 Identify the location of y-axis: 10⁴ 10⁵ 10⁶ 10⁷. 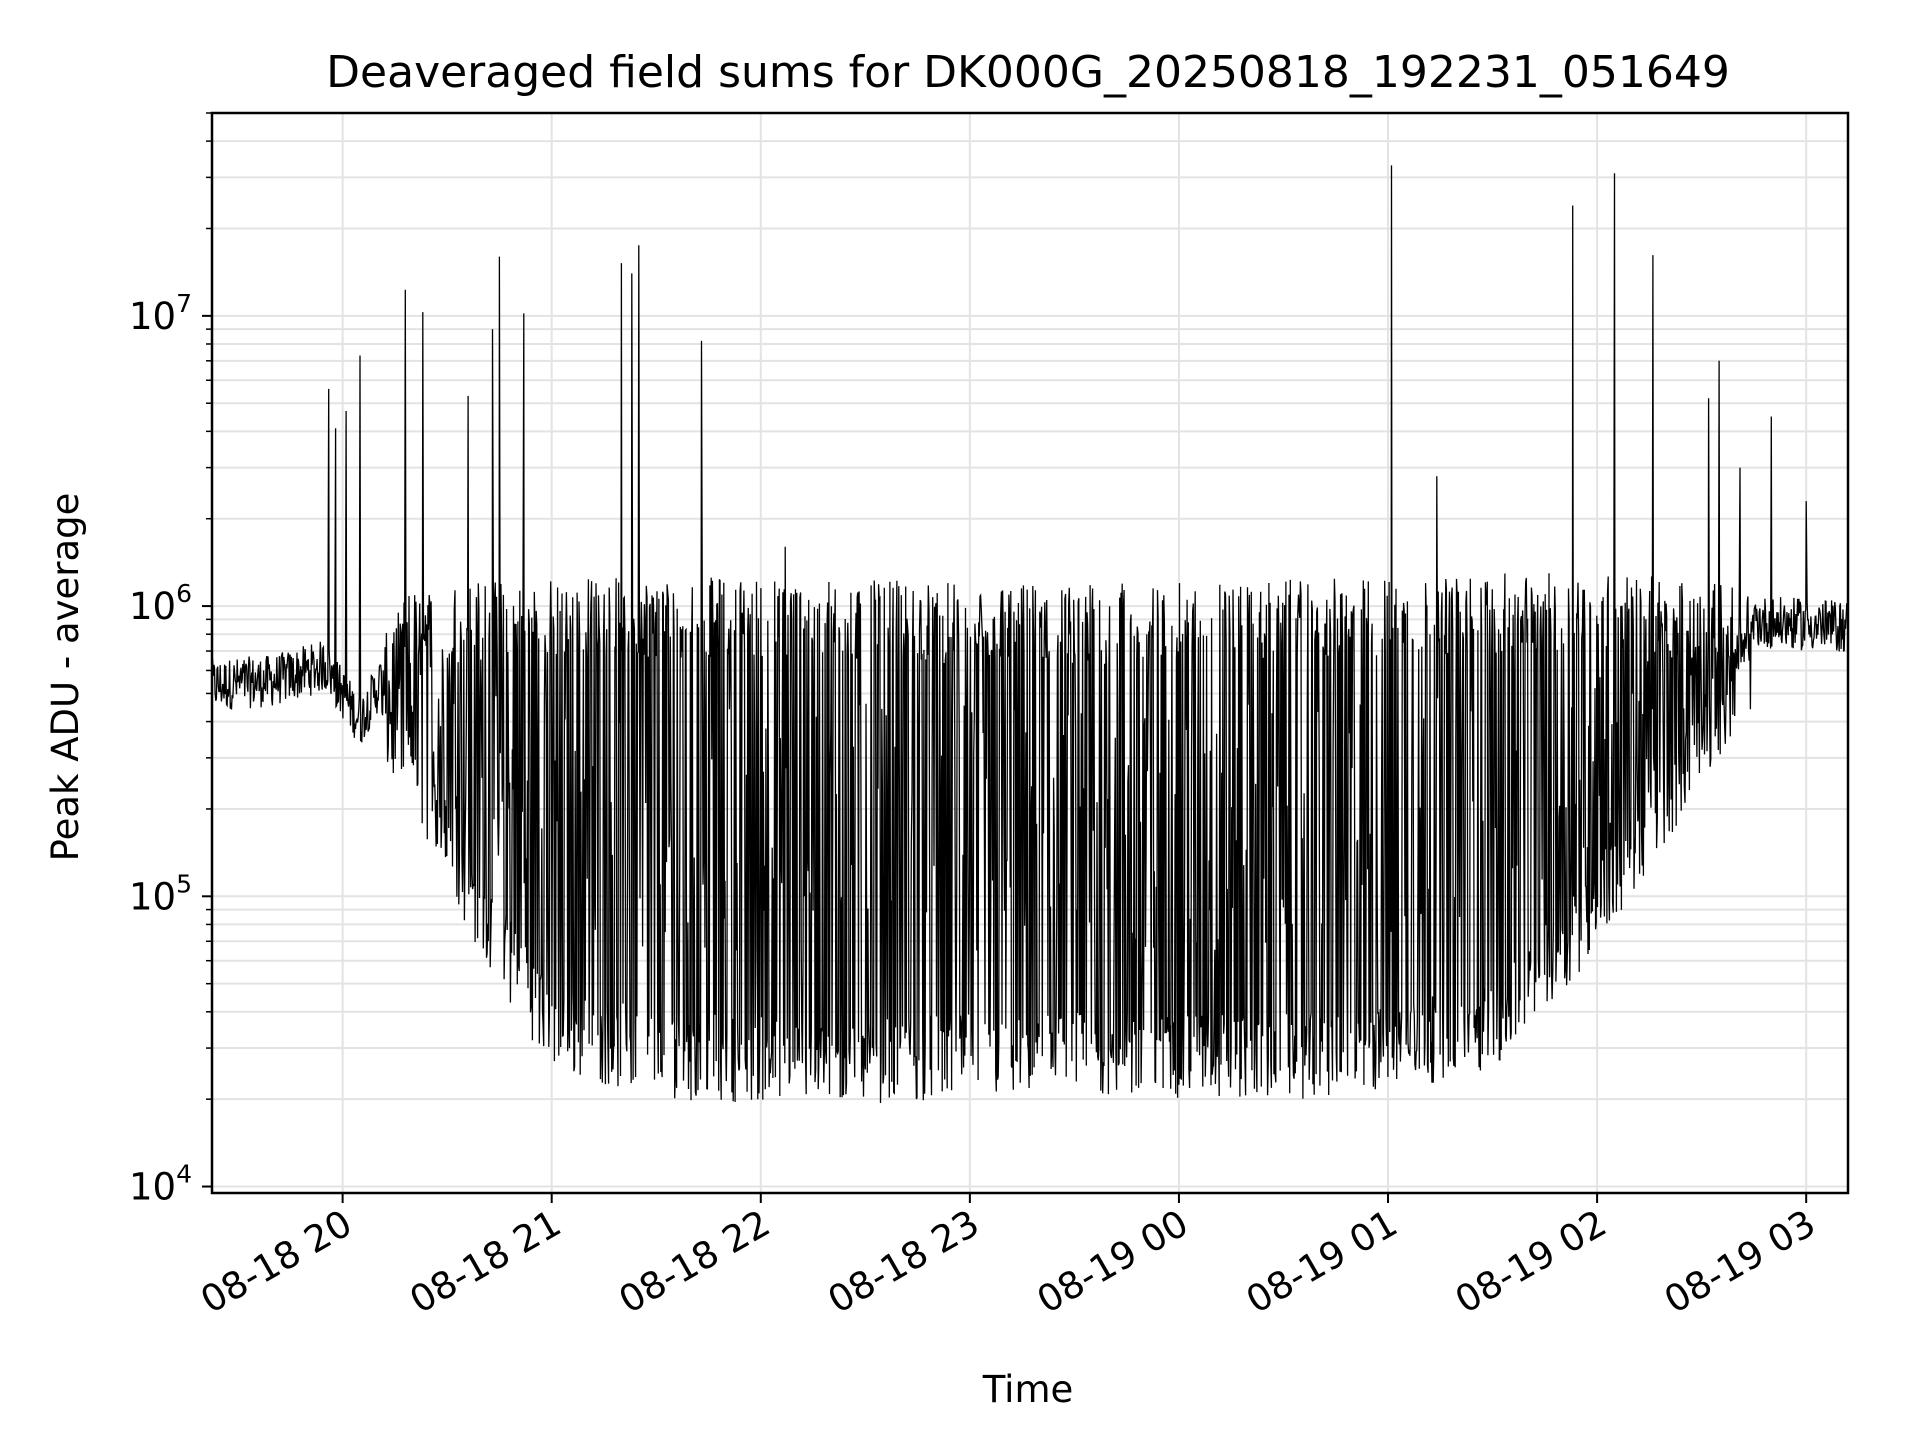
(170, 660).